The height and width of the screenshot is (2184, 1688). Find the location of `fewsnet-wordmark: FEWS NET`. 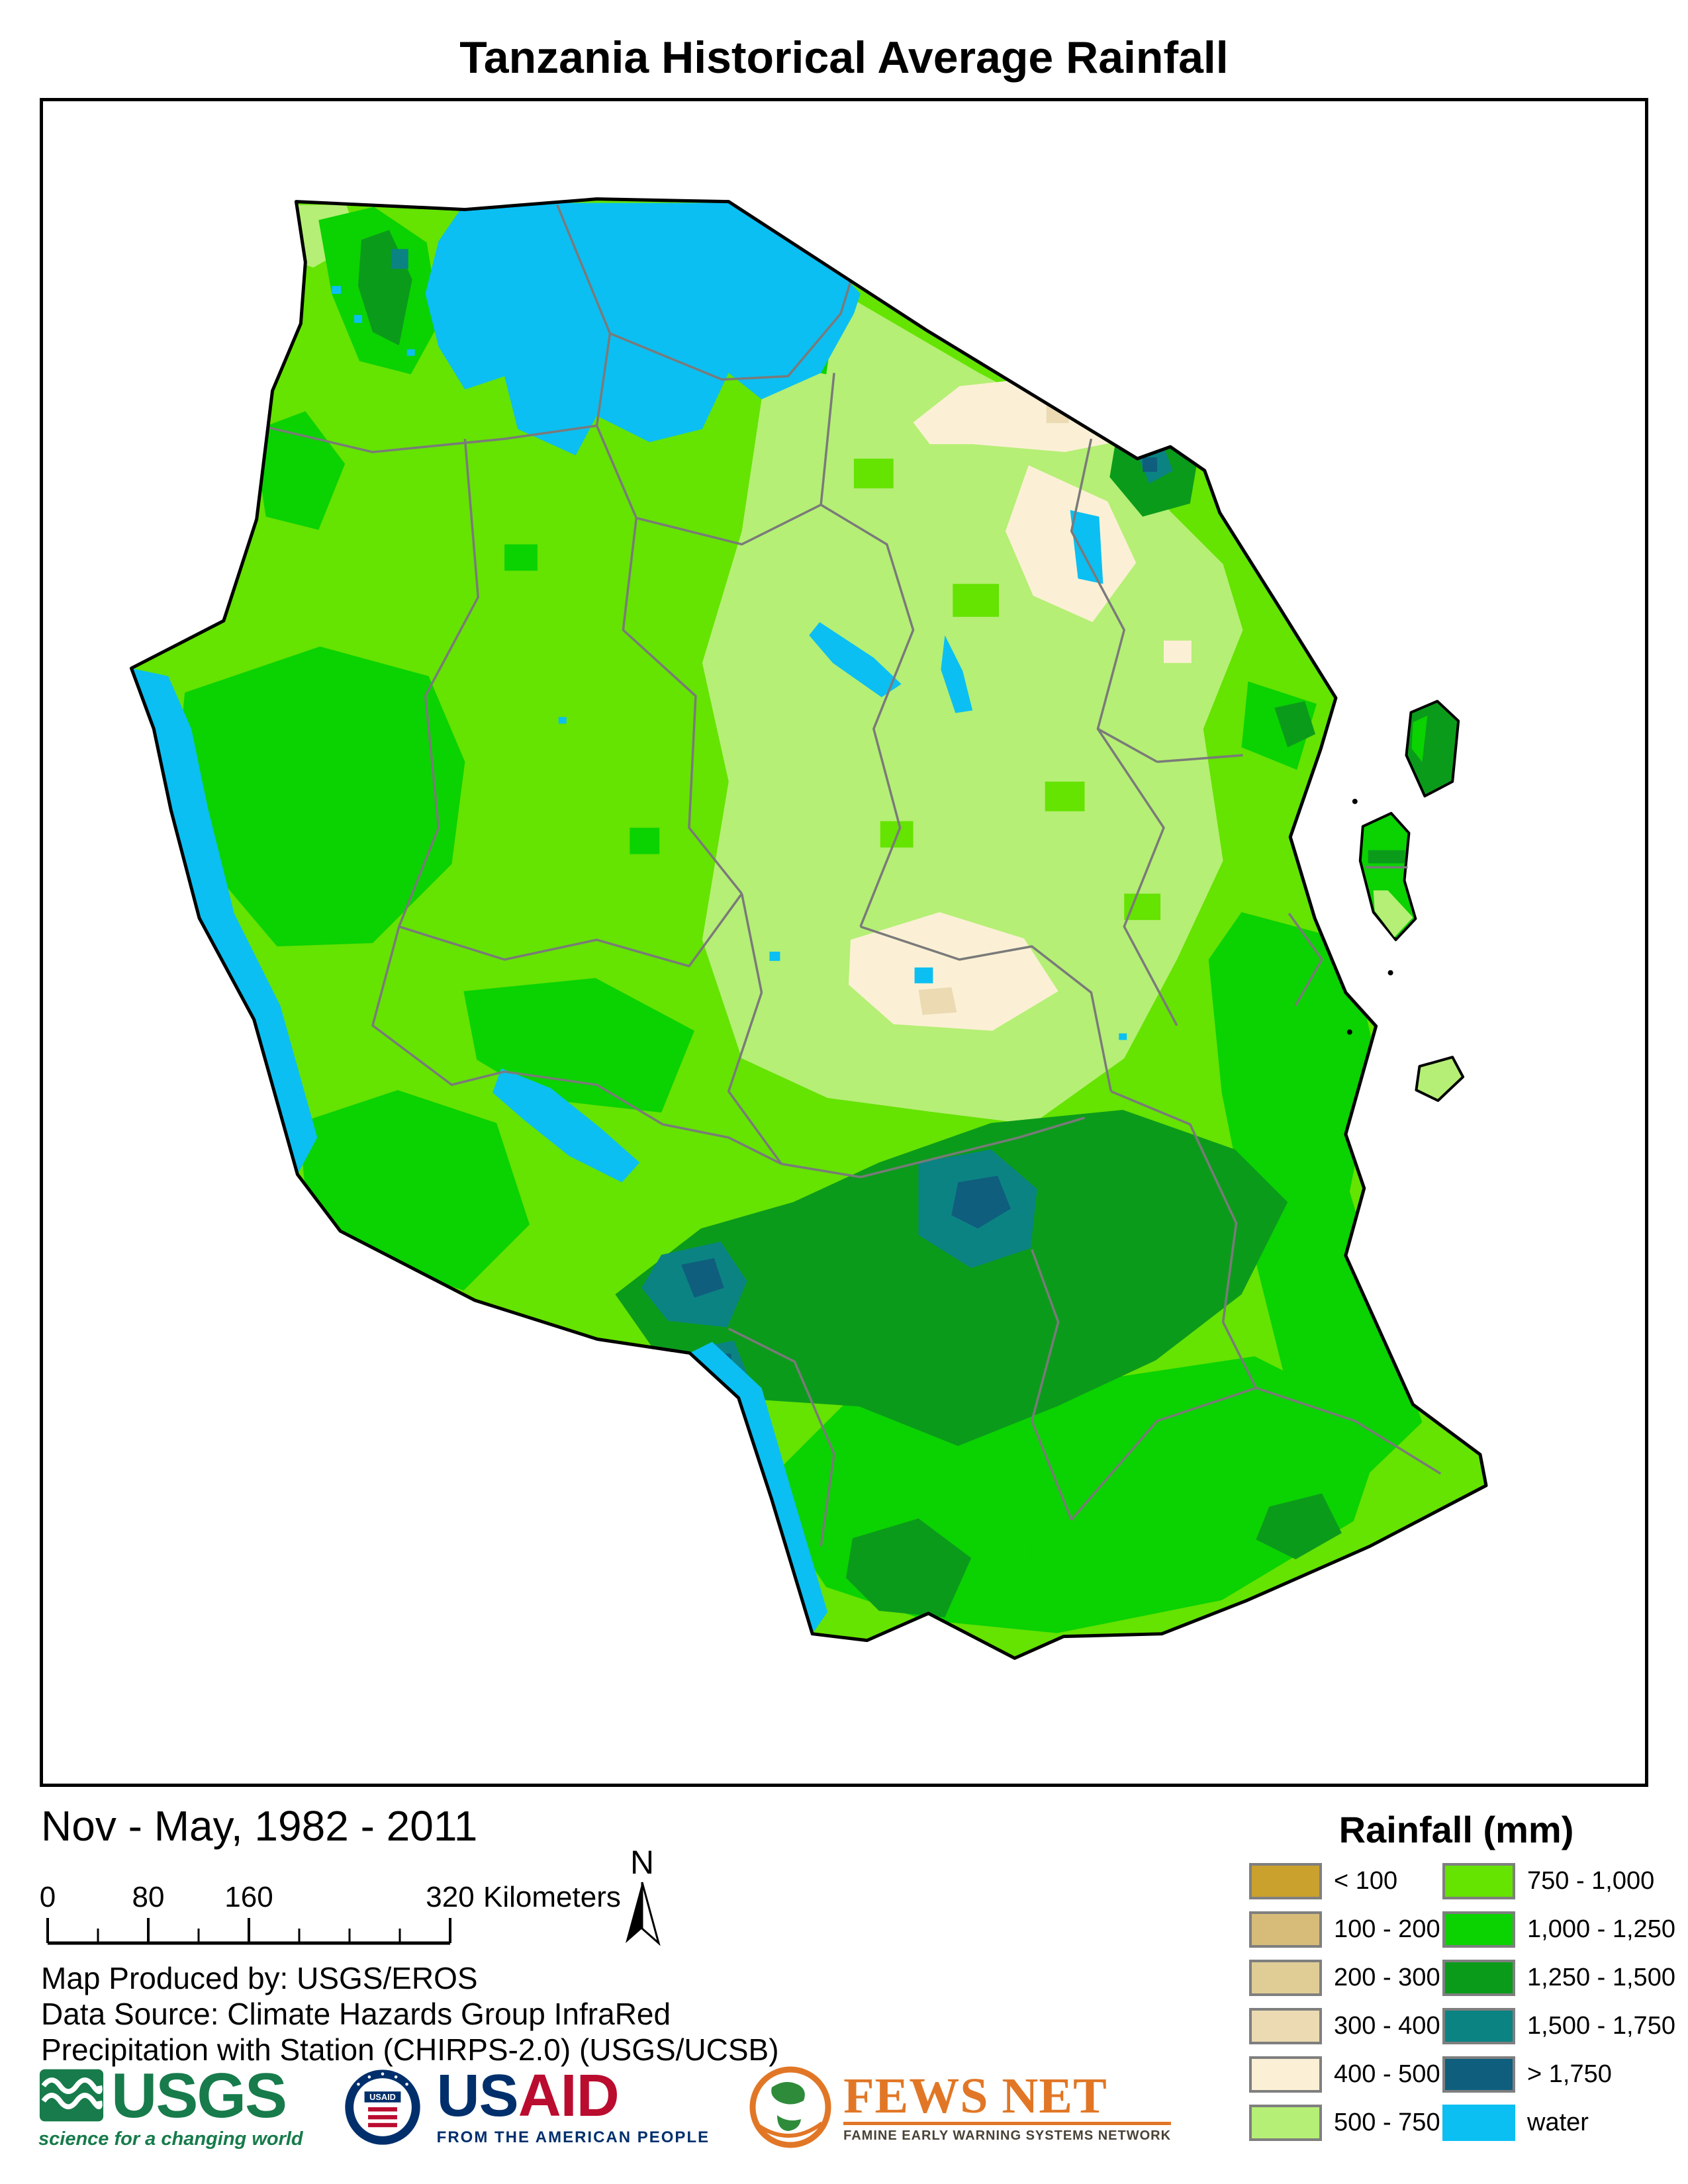

fewsnet-wordmark: FEWS NET is located at coordinates (975, 2096).